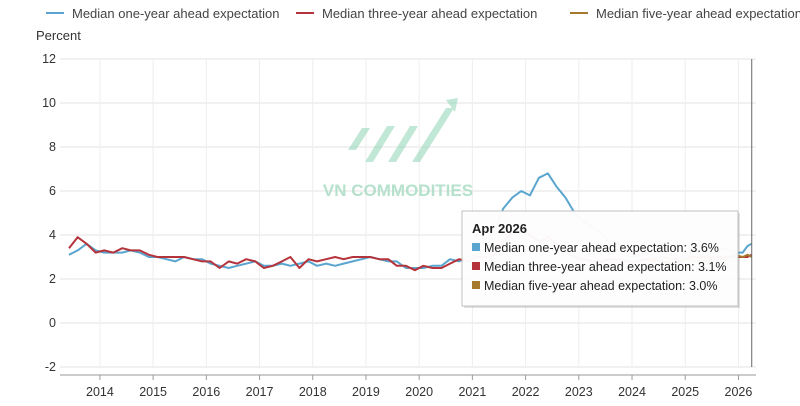 This screenshot has height=406, width=800. I want to click on y-tick-label: 0, so click(52, 323).